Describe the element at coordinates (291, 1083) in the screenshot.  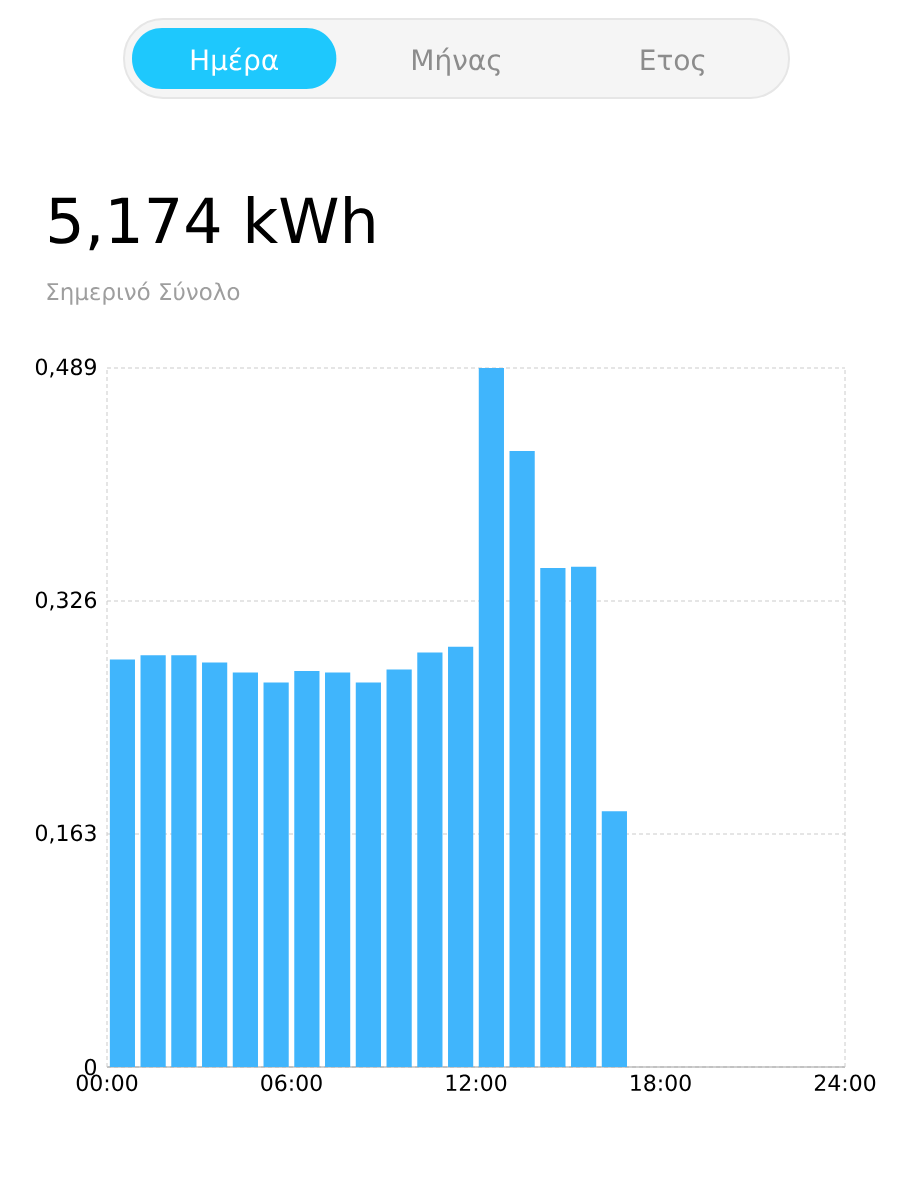
I see `x-tick-label: 06:00` at that location.